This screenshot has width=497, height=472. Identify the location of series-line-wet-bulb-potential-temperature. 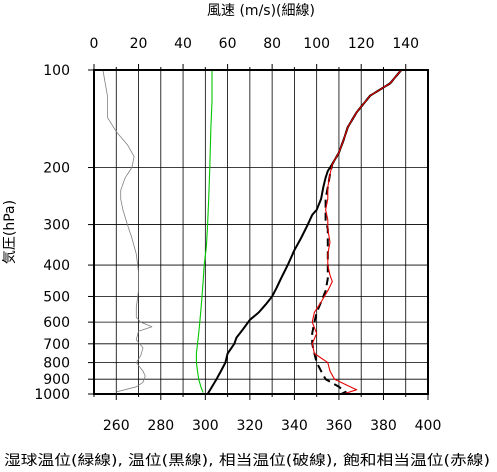
(204, 231).